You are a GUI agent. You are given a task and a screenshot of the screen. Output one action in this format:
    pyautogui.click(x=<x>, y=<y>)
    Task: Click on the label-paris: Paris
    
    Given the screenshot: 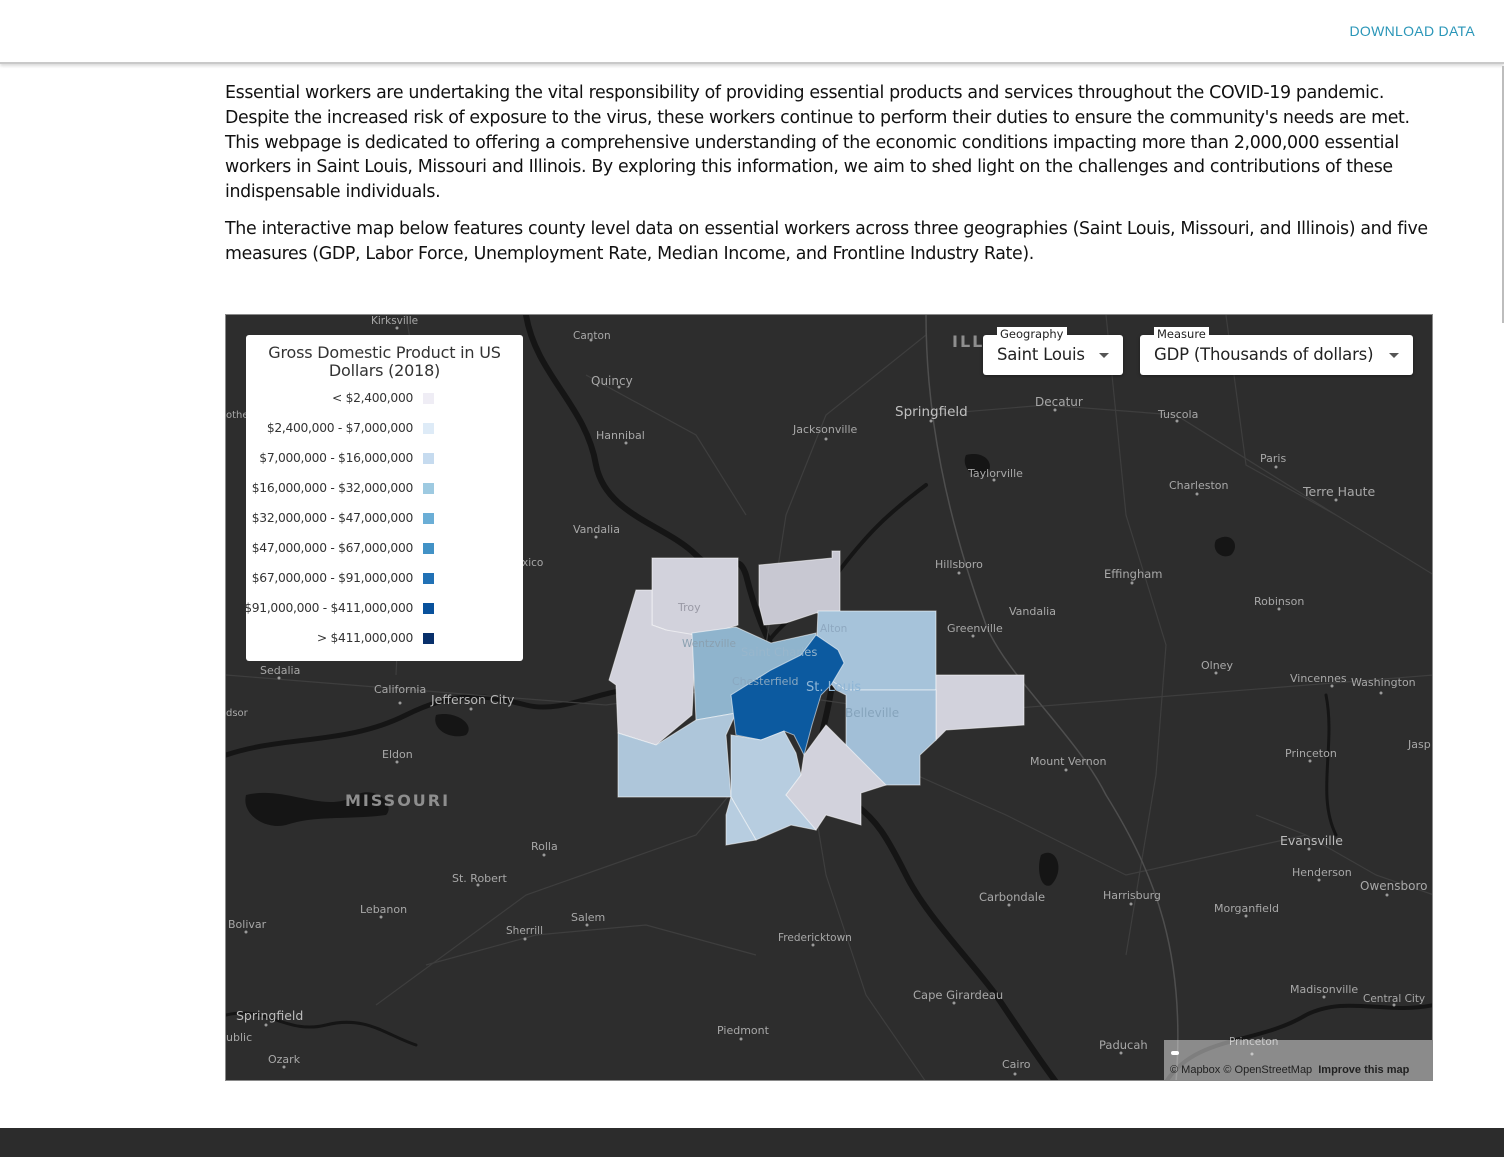 What is the action you would take?
    pyautogui.click(x=1273, y=458)
    